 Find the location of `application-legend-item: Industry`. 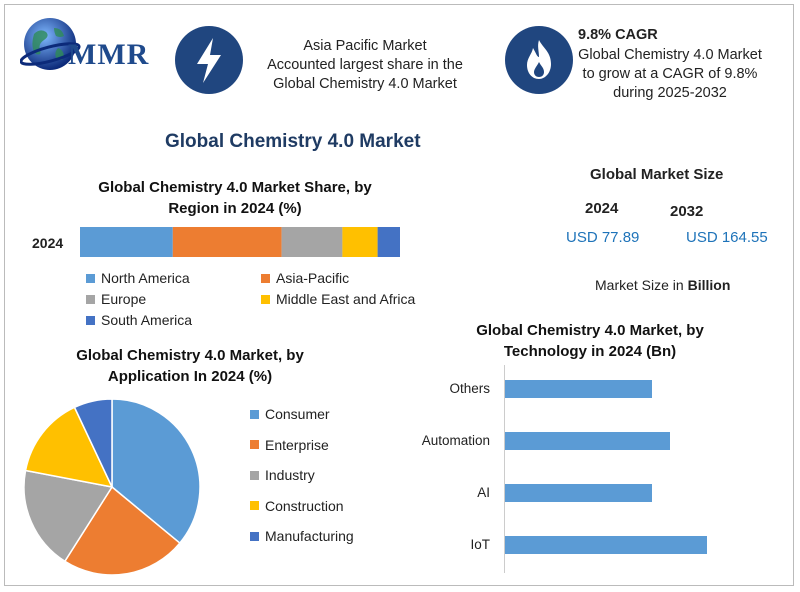

application-legend-item: Industry is located at coordinates (282, 475).